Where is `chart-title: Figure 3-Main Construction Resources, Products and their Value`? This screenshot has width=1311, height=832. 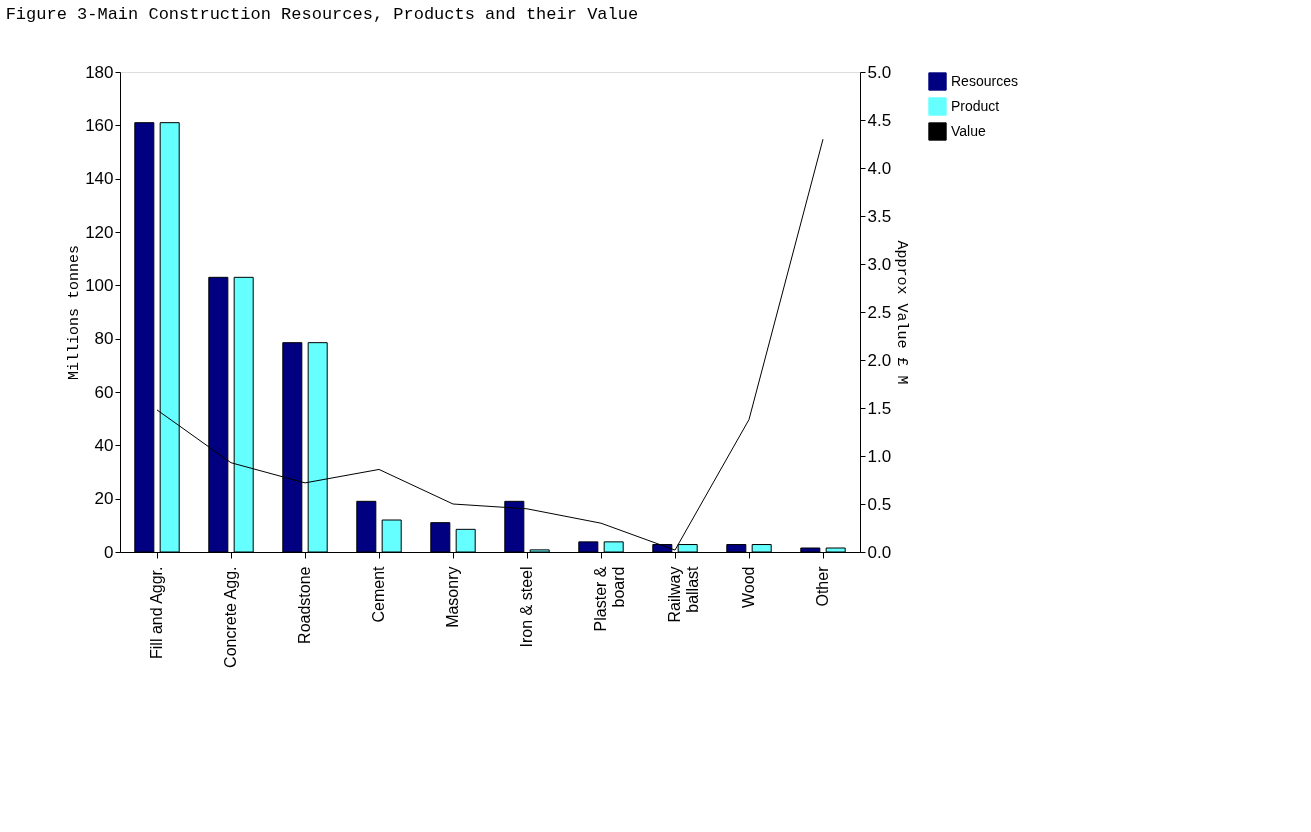 chart-title: Figure 3-Main Construction Resources, Products and their Value is located at coordinates (322, 14).